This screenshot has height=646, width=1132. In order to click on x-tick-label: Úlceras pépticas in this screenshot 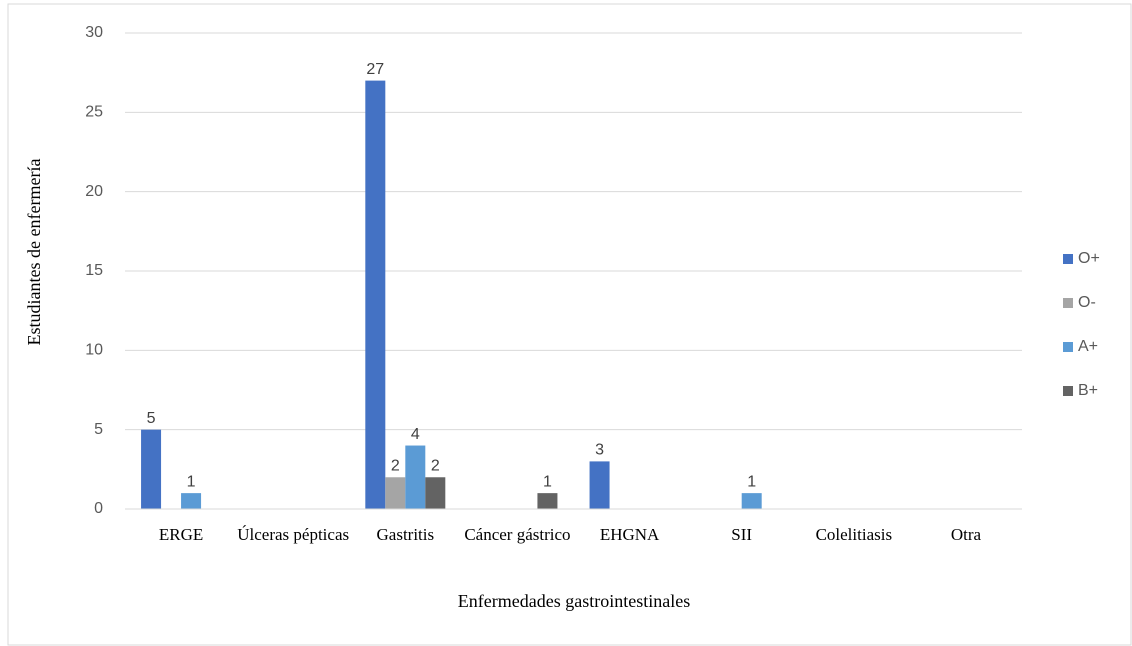, I will do `click(293, 534)`.